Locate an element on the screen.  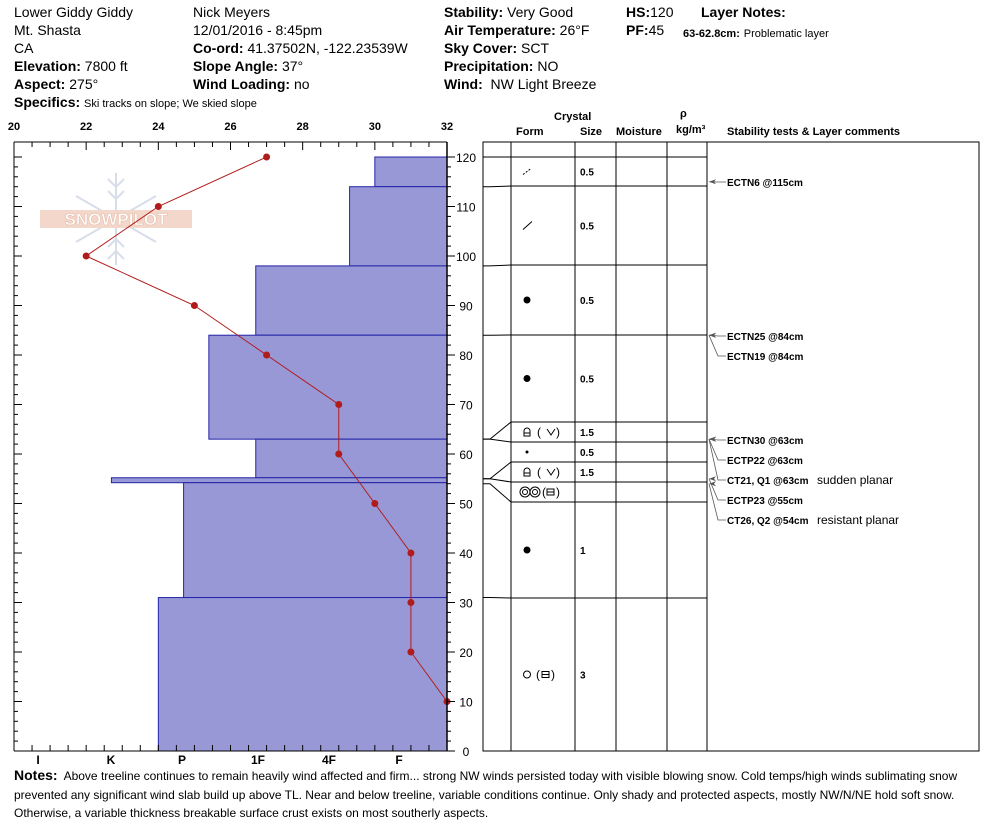
moisture-header: Moisture is located at coordinates (639, 132).